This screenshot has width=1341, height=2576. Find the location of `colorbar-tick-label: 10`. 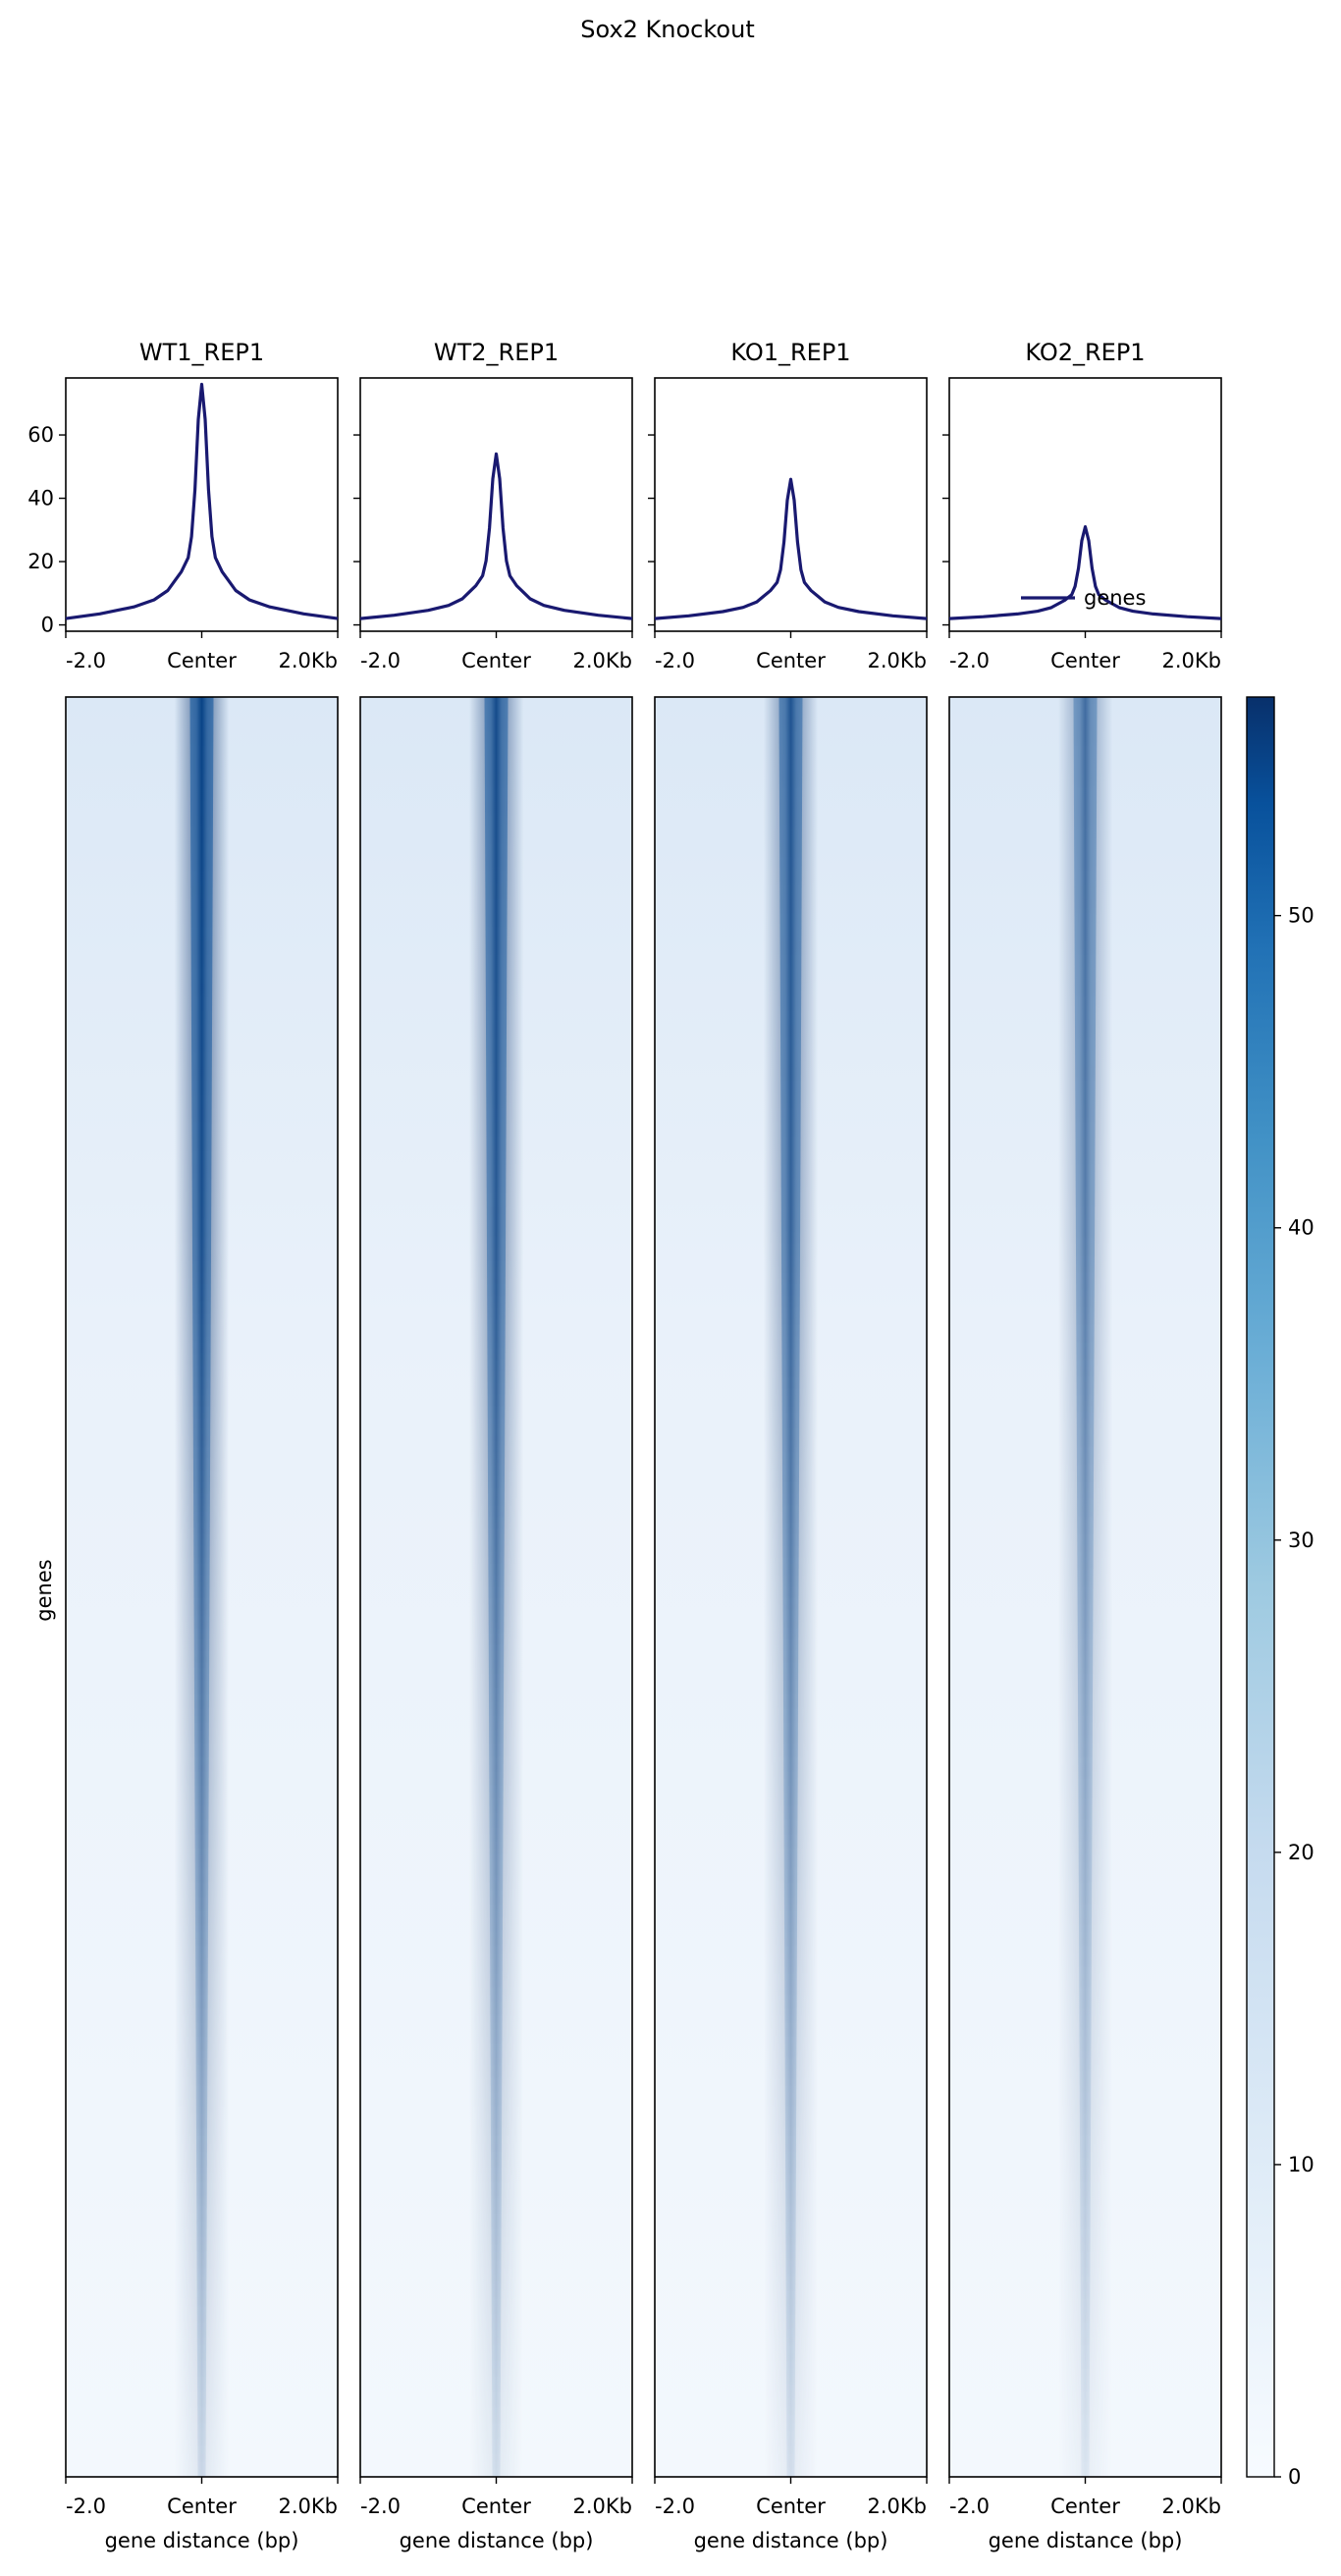

colorbar-tick-label: 10 is located at coordinates (1301, 2164).